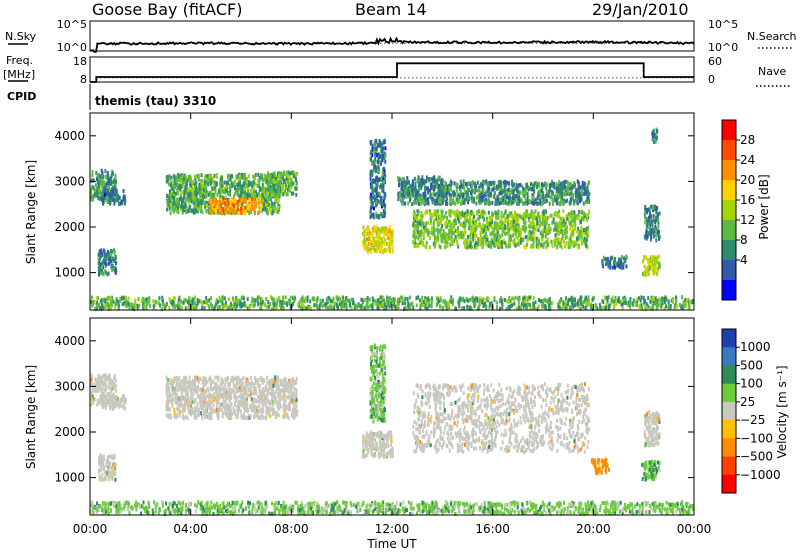 This screenshot has height=554, width=800. I want to click on nave-label: Nave, so click(772, 71).